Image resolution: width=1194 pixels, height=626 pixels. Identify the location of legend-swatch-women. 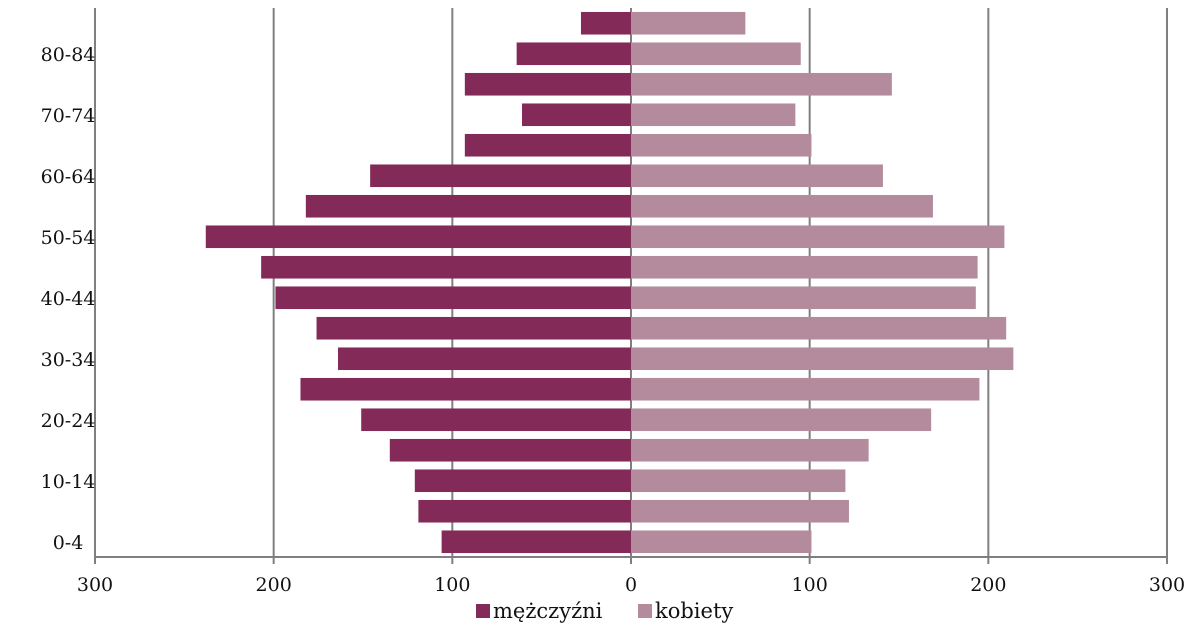
(645, 611).